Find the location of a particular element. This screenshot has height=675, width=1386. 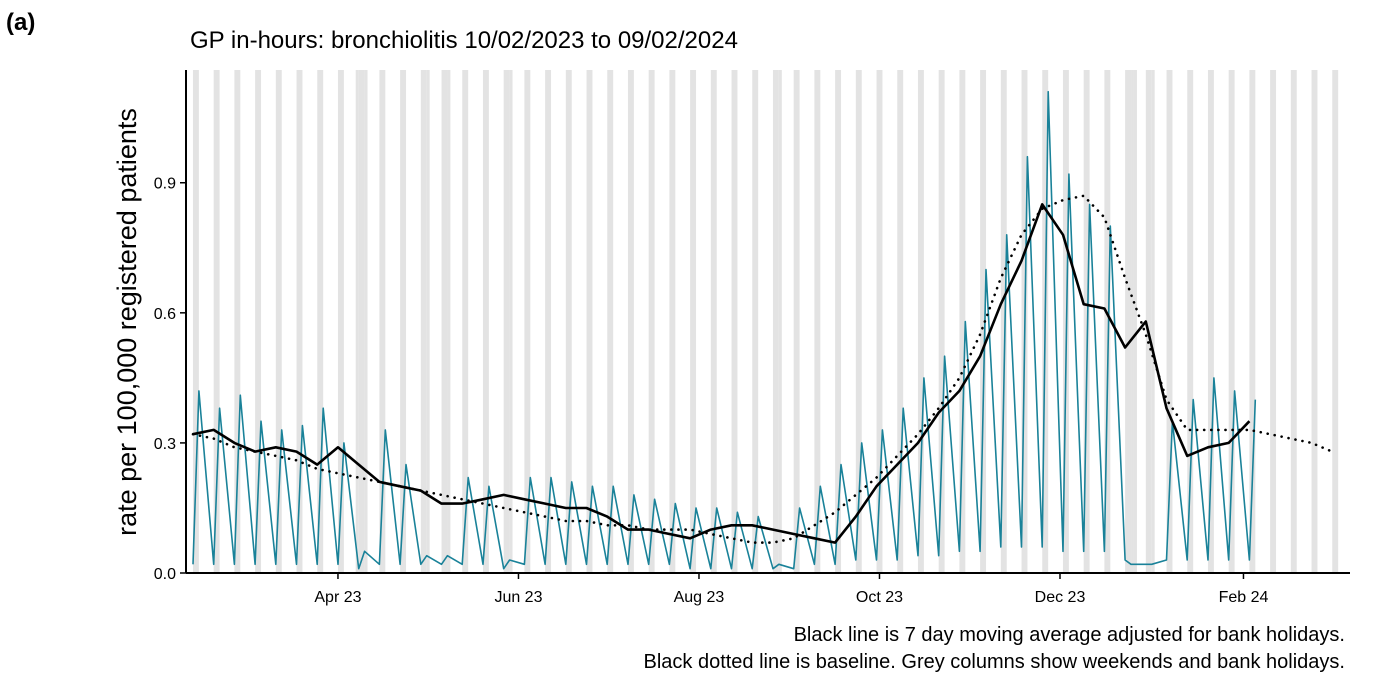

y-axis-label: rate per 100,000 registered patients is located at coordinates (127, 322).